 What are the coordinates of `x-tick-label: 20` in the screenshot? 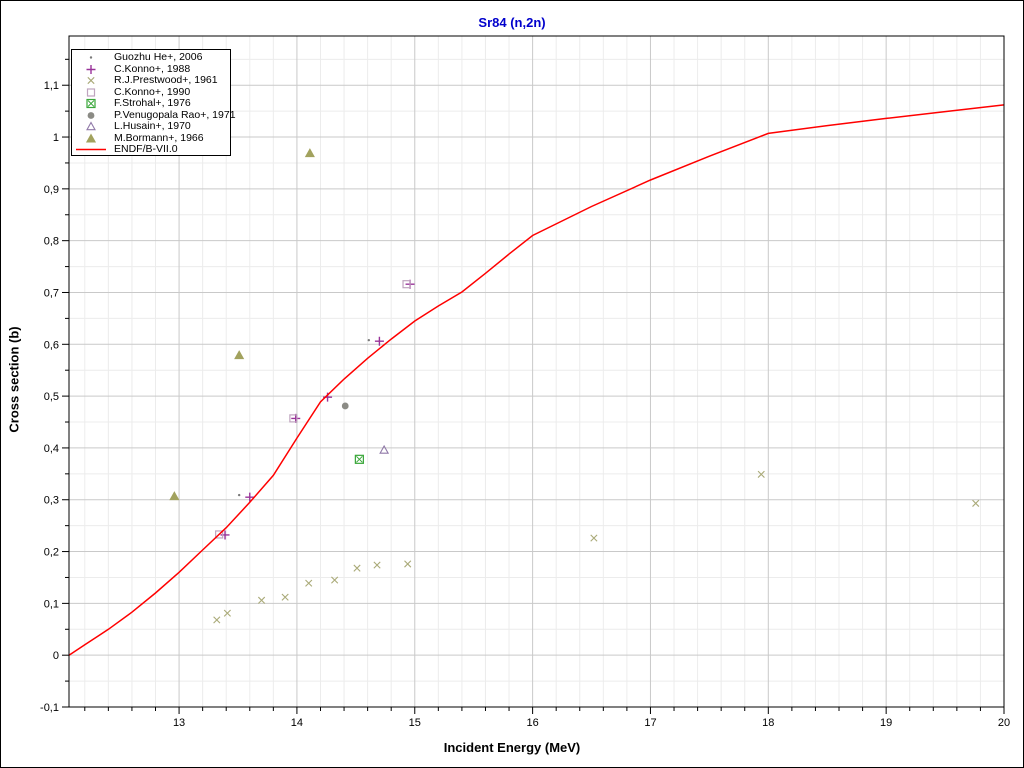 It's located at (1004, 723).